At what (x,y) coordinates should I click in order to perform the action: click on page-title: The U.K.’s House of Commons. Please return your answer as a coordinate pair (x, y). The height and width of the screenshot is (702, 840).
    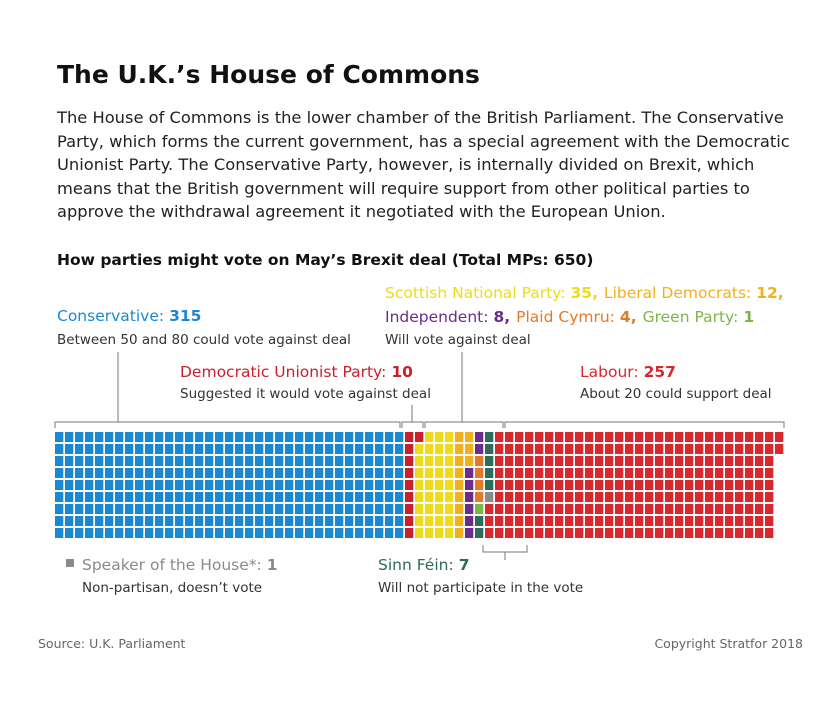
    Looking at the image, I should click on (268, 74).